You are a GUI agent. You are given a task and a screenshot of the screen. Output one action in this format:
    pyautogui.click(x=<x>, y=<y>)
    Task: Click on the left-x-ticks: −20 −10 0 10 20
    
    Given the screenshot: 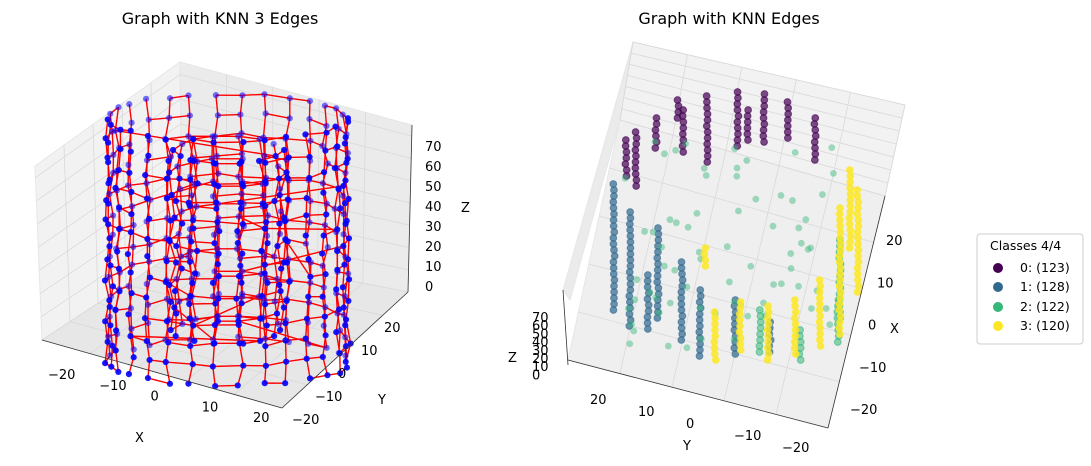 What is the action you would take?
    pyautogui.click(x=159, y=397)
    